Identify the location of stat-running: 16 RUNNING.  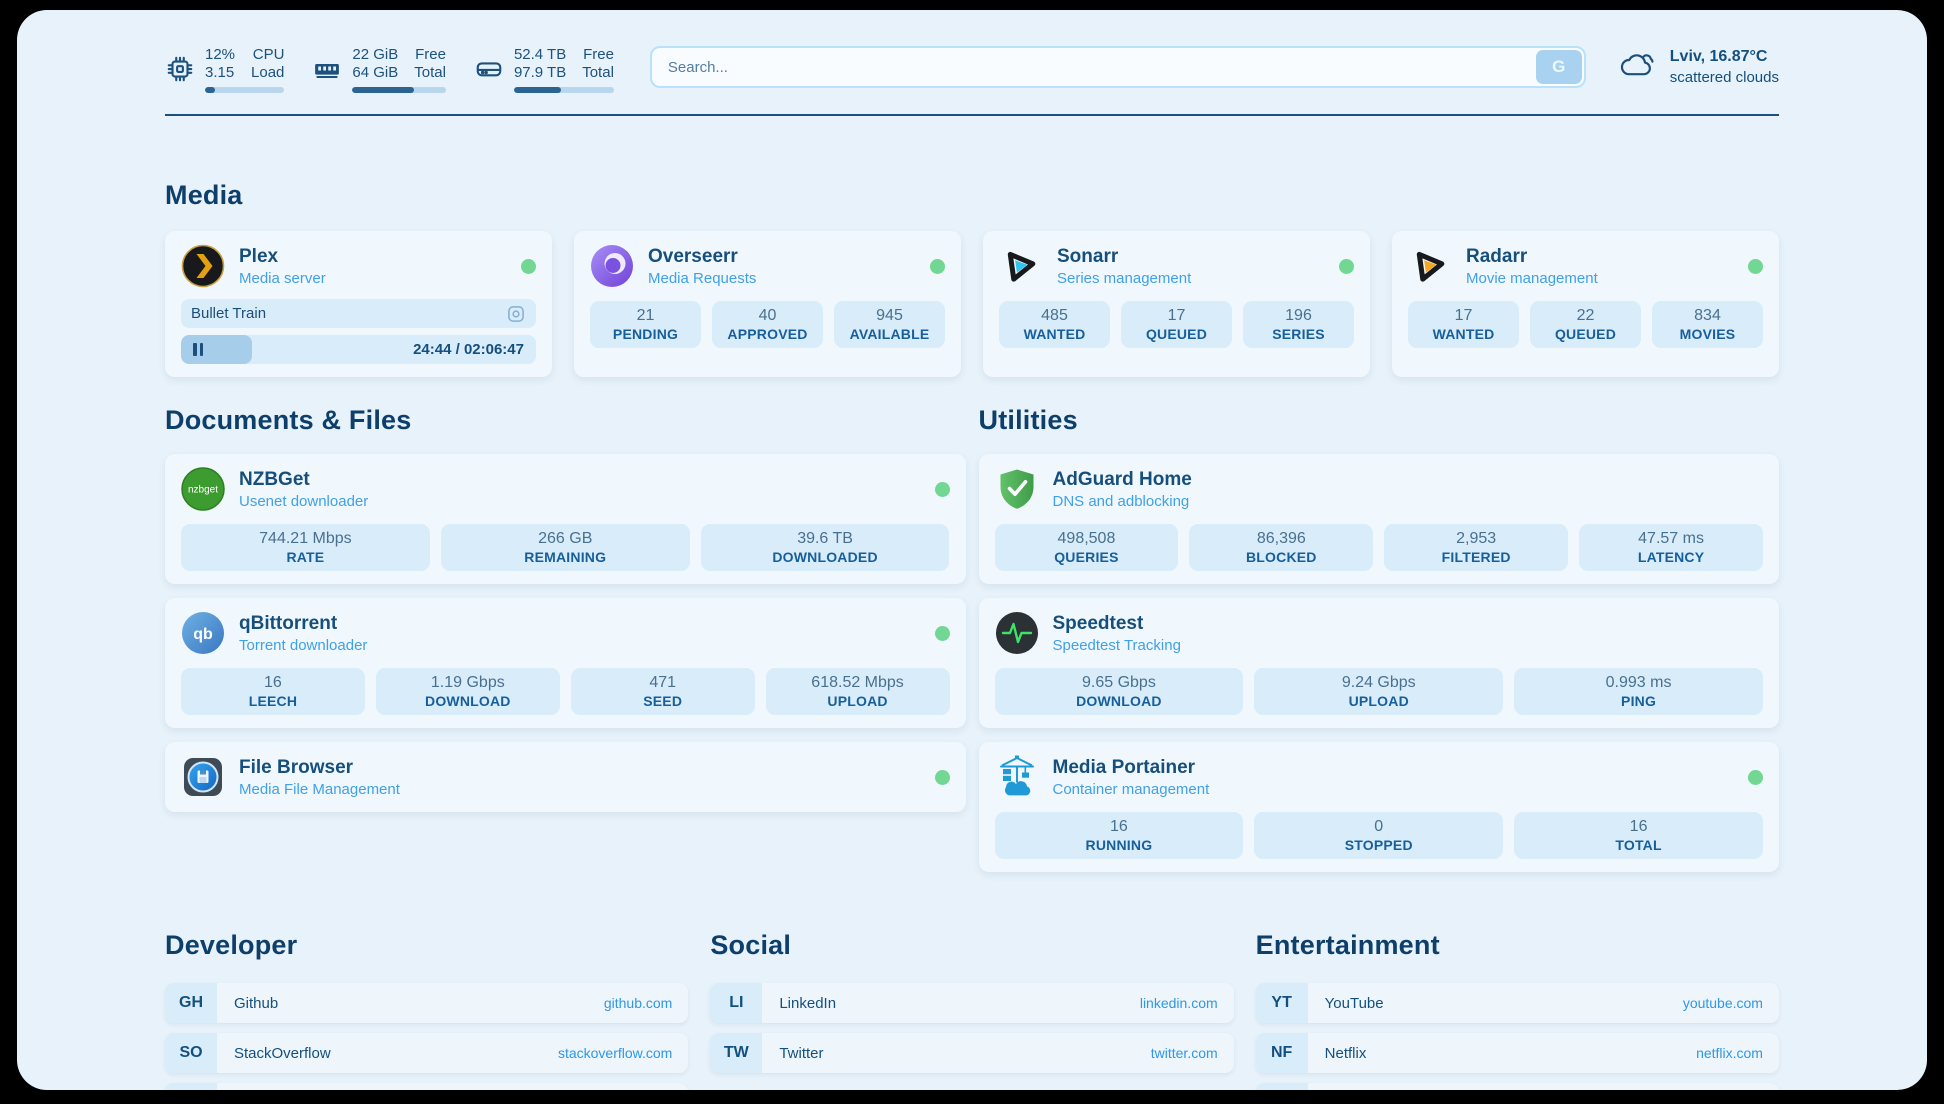
(1119, 835).